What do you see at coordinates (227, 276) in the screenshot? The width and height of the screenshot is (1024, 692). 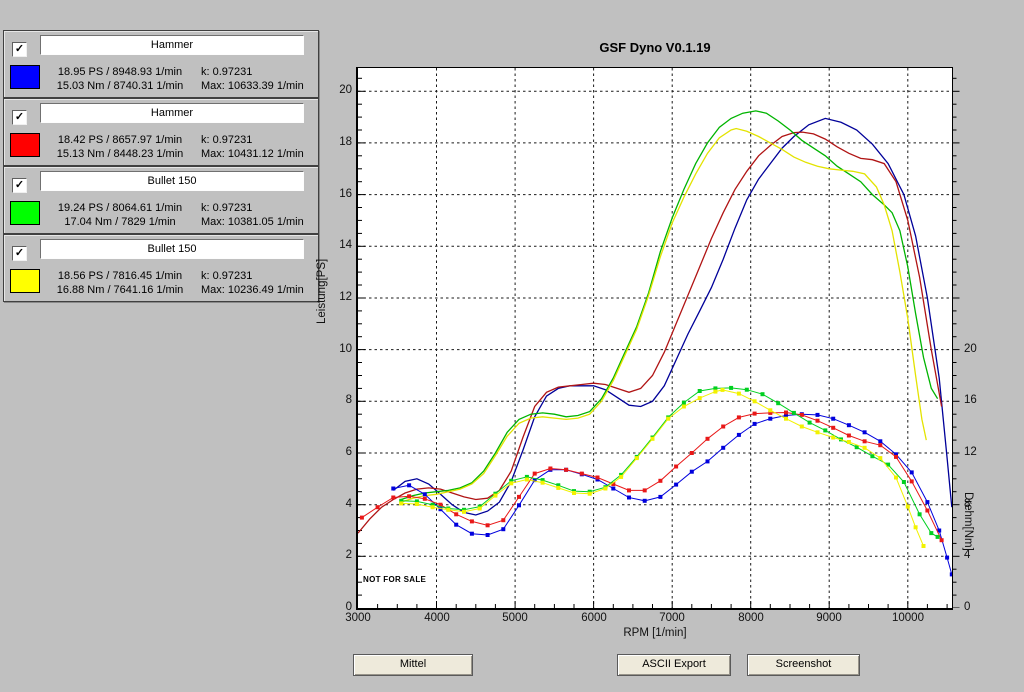 I see `k-factor: k: 0.97231` at bounding box center [227, 276].